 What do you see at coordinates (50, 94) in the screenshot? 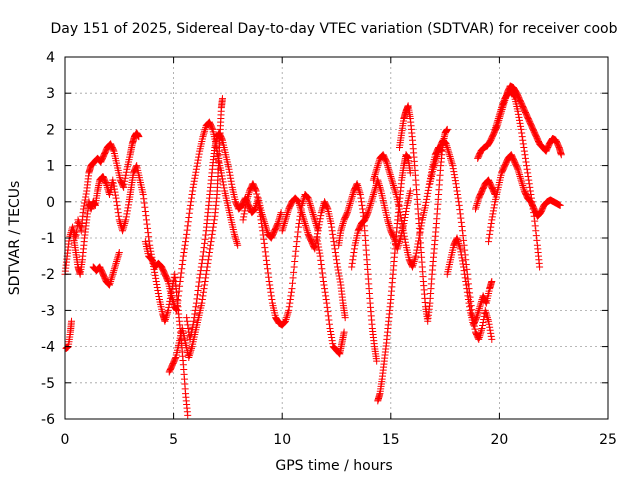
I see `y-tick-label: 3` at bounding box center [50, 94].